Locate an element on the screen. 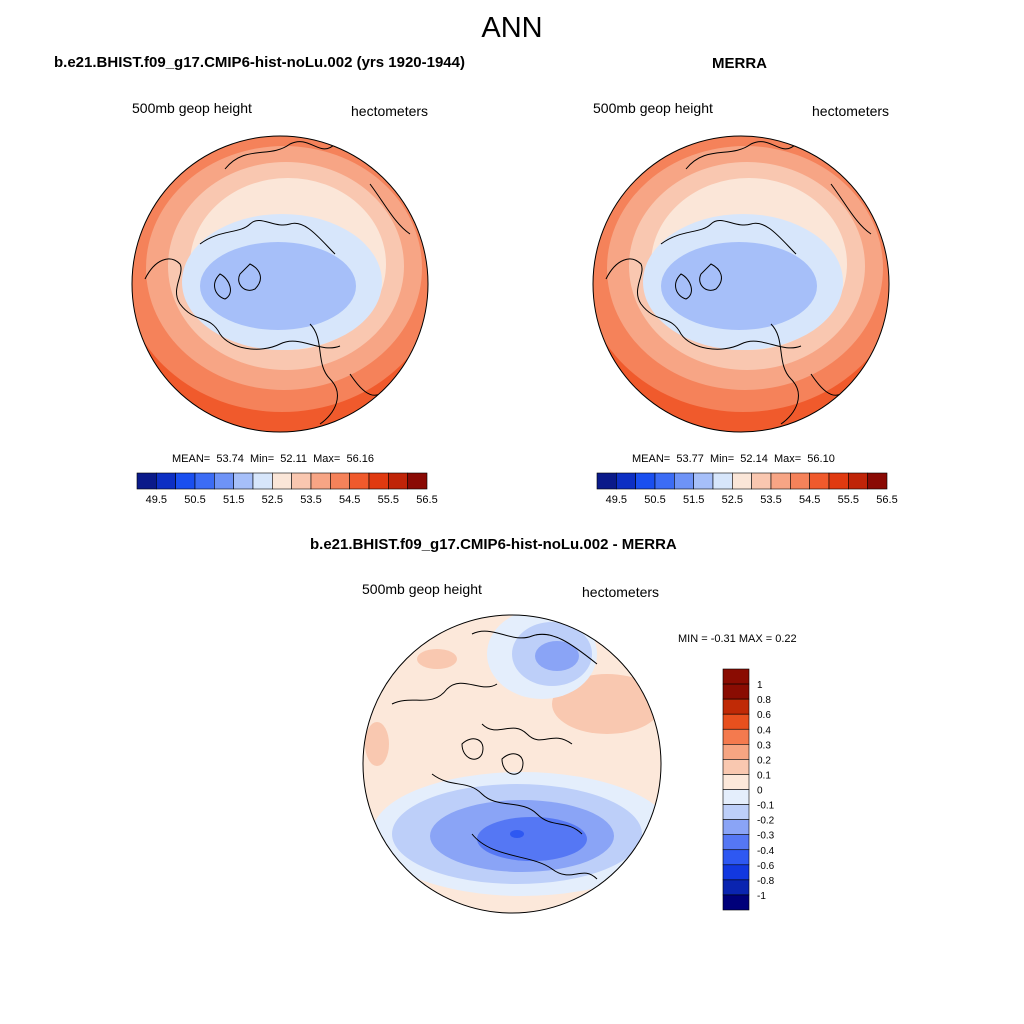 This screenshot has width=1024, height=1024. model-colorbar-tick-label: 52.5 is located at coordinates (272, 500).